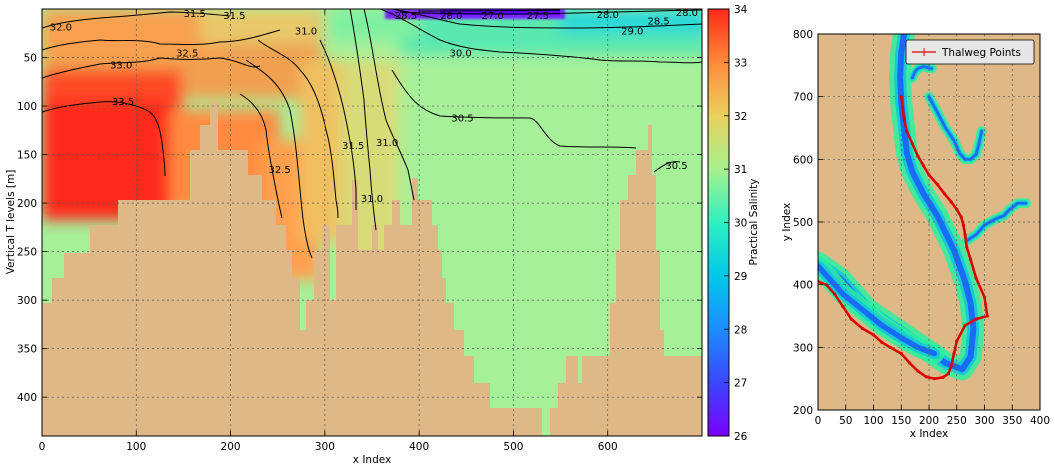  I want to click on map-y-tick-label: 800, so click(803, 35).